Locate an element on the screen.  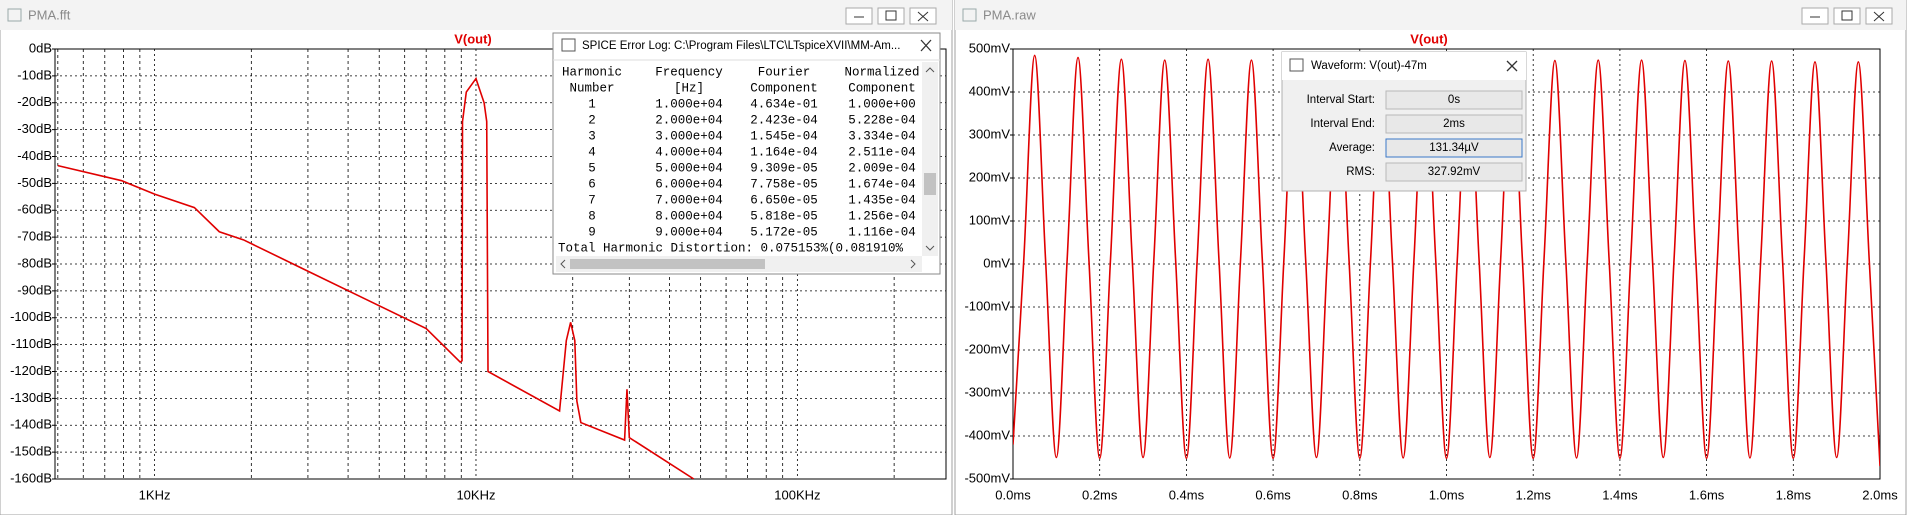
x-tick-label: 1.4ms is located at coordinates (1620, 494).